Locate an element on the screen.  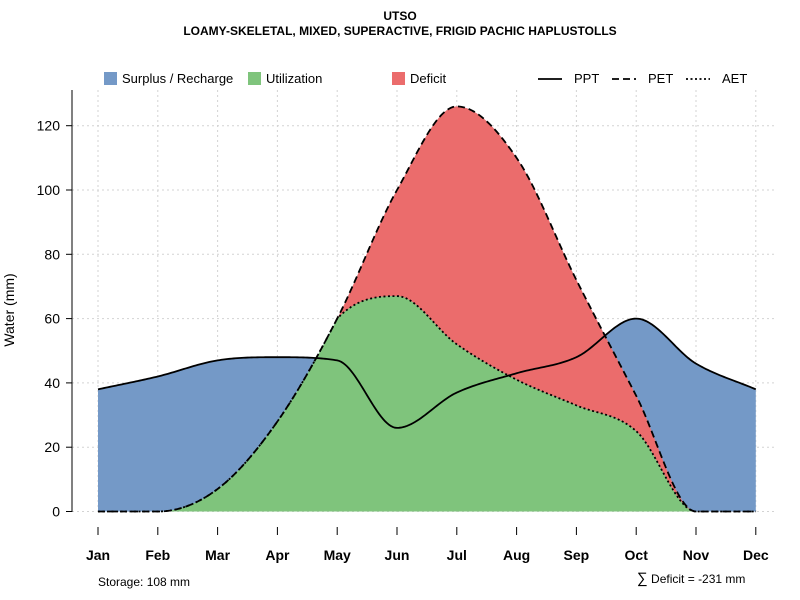
legend-line-aet is located at coordinates (698, 78).